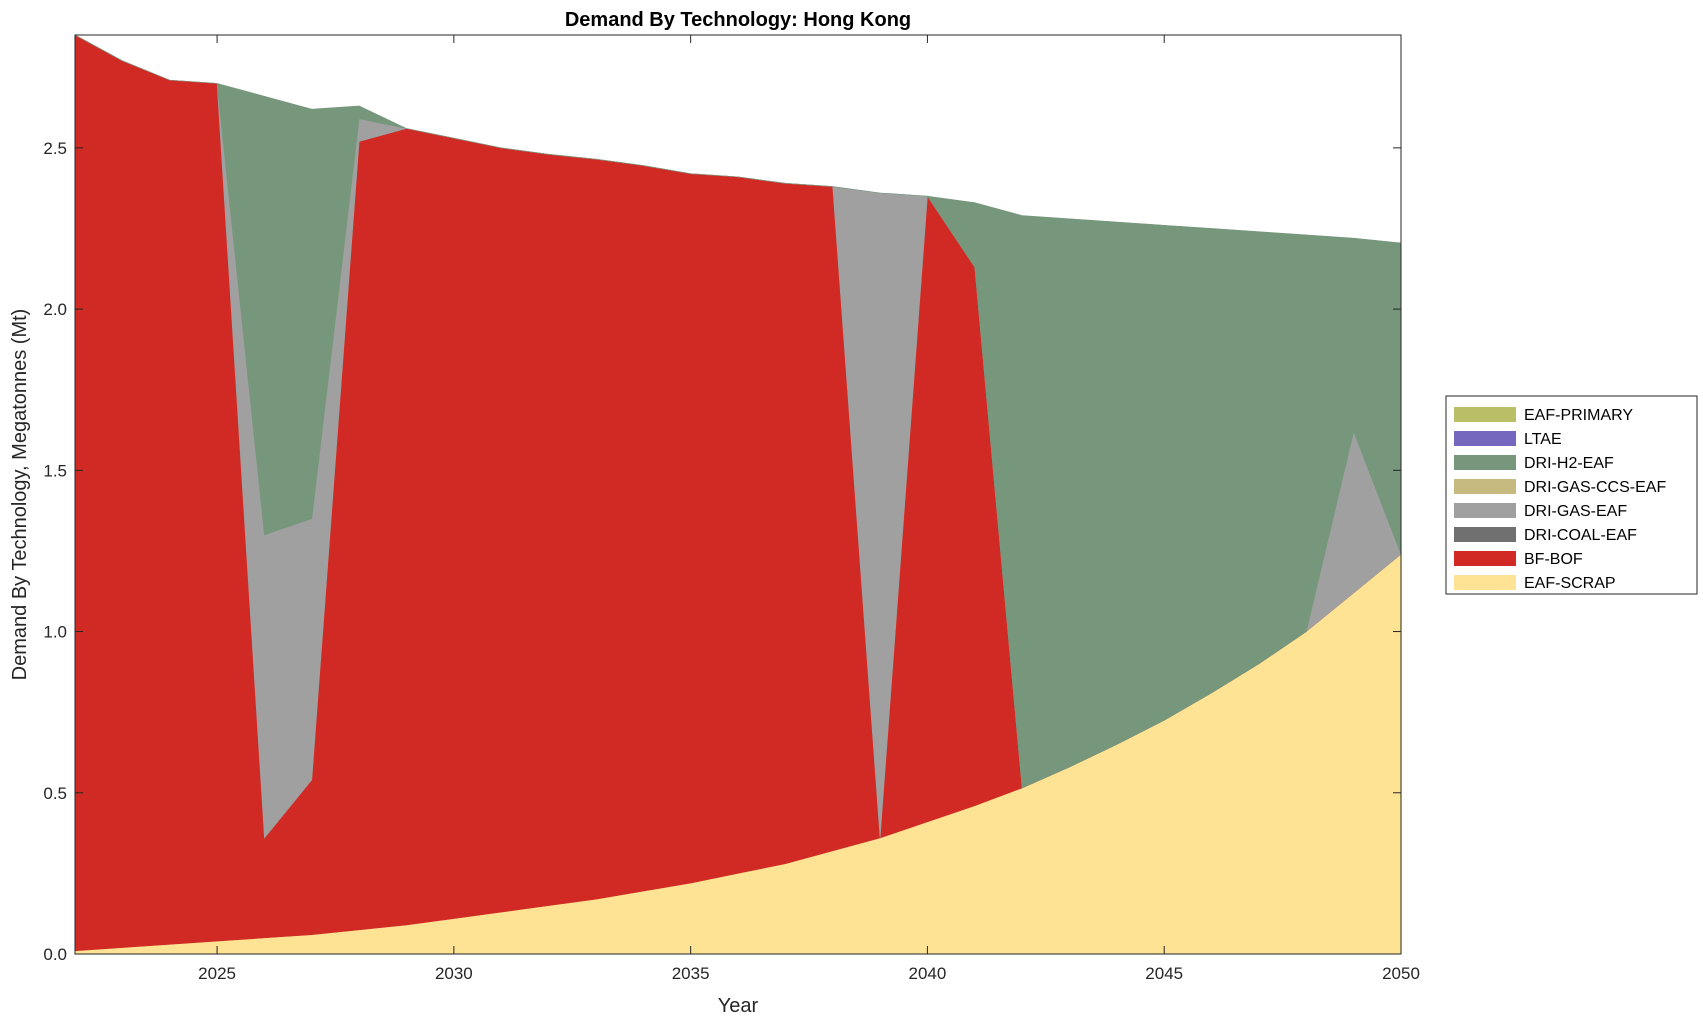  Describe the element at coordinates (738, 20) in the screenshot. I see `chart-title: Demand By Technology: Hong Kong` at that location.